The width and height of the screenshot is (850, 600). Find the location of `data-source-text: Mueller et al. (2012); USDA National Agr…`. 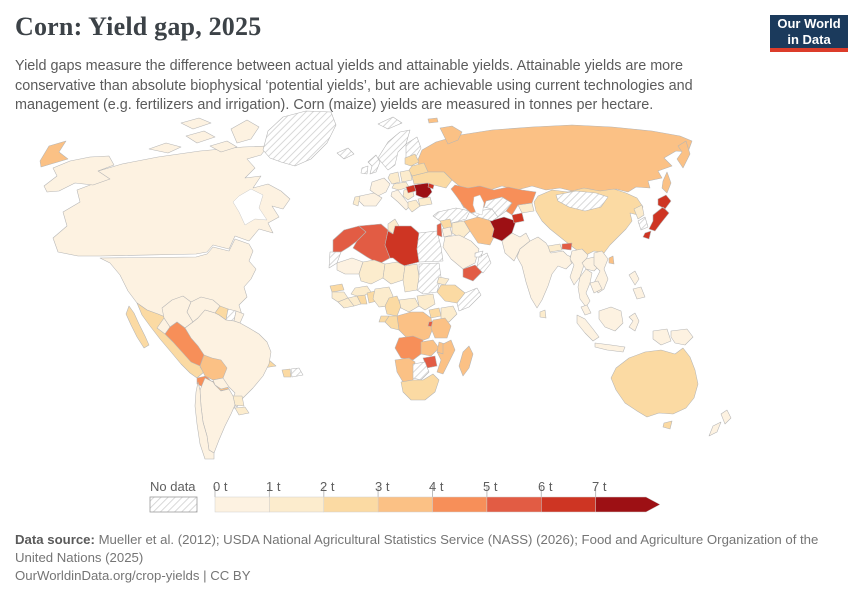

data-source-text: Mueller et al. (2012); USDA National Agr… is located at coordinates (417, 548).